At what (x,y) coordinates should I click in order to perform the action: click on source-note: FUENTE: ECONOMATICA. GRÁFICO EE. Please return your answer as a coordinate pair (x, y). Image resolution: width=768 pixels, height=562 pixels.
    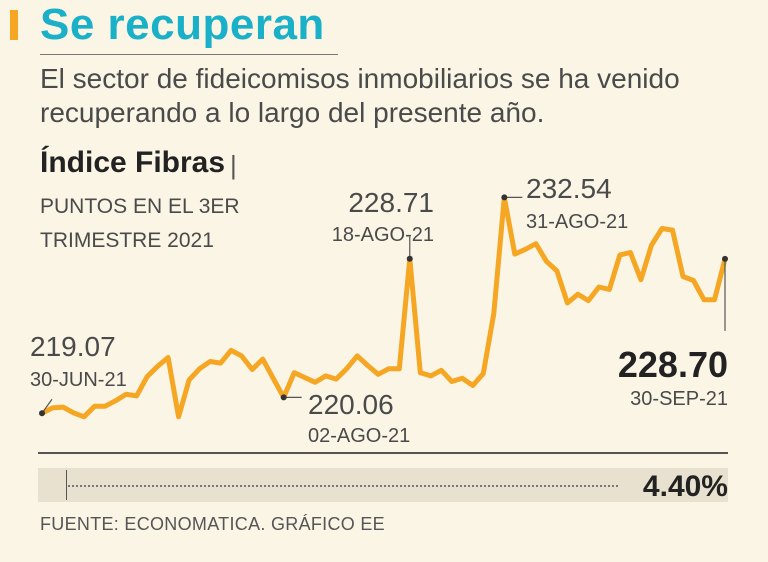
    Looking at the image, I should click on (212, 524).